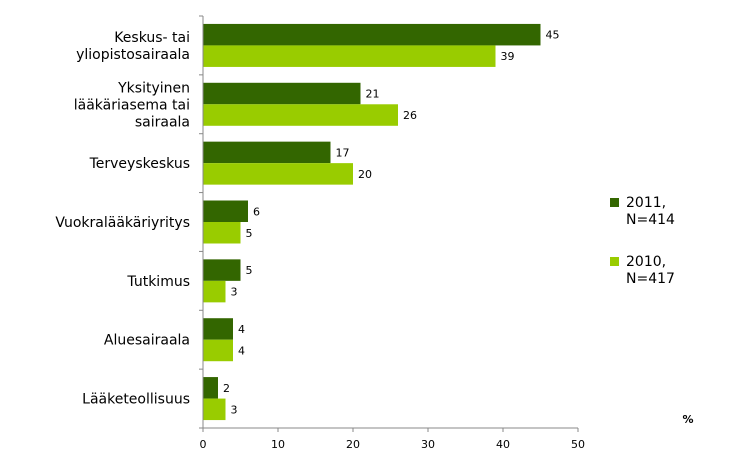 The image size is (739, 465). Describe the element at coordinates (278, 444) in the screenshot. I see `x-tick-label: 10` at that location.